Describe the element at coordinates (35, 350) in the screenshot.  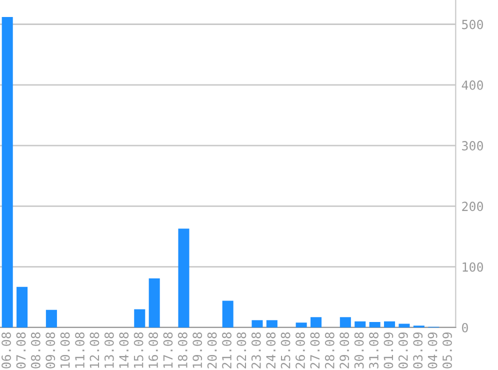
I see `x-tick-label: 08.08` at that location.